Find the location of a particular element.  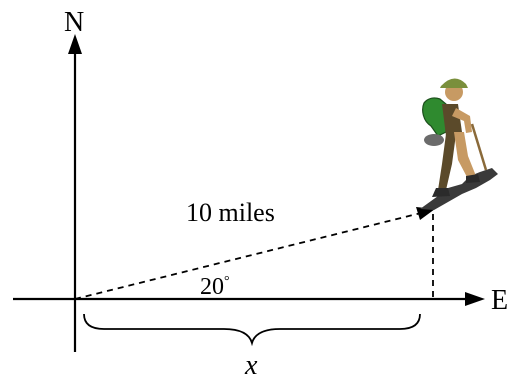

hiker-icon is located at coordinates (459, 144).